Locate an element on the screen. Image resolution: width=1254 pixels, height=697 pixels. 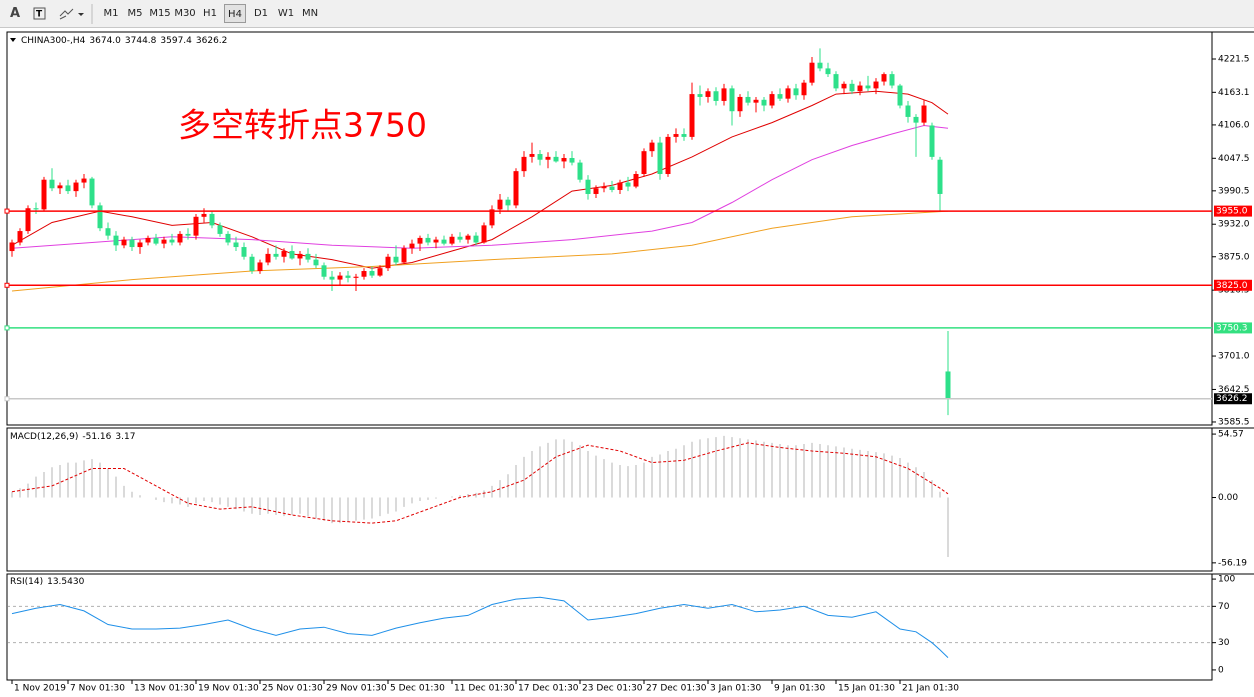
chart-header: CHINA300-,H4 3674.0 3744.8 3597.4 3626.2 is located at coordinates (124, 41).